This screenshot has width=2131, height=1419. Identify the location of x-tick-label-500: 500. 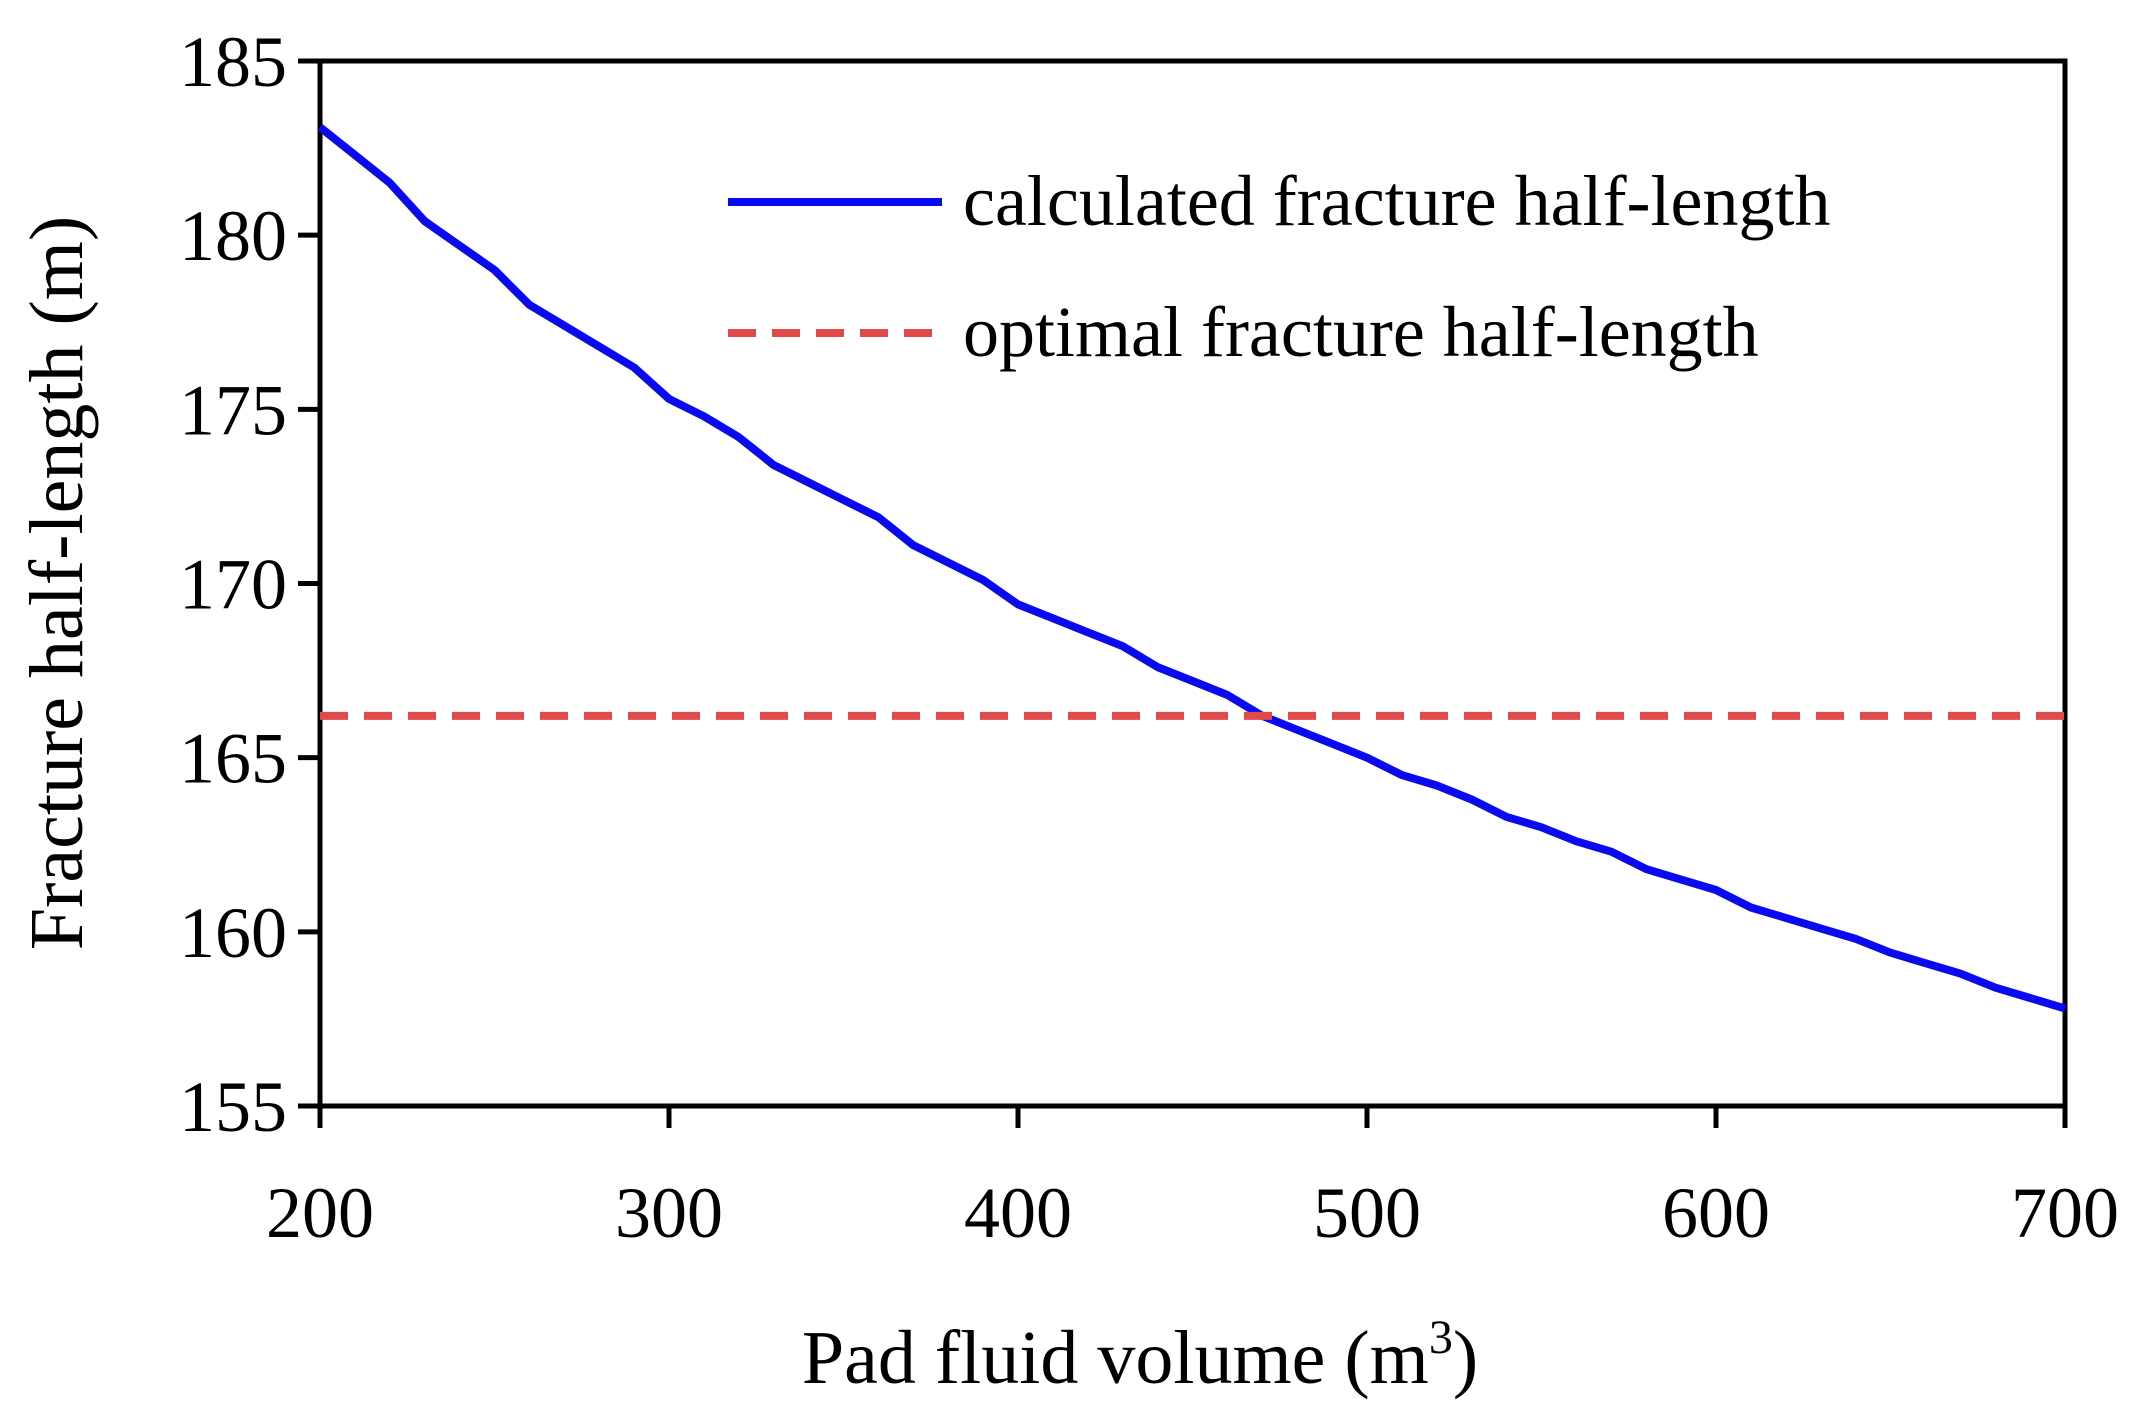
(1367, 1213).